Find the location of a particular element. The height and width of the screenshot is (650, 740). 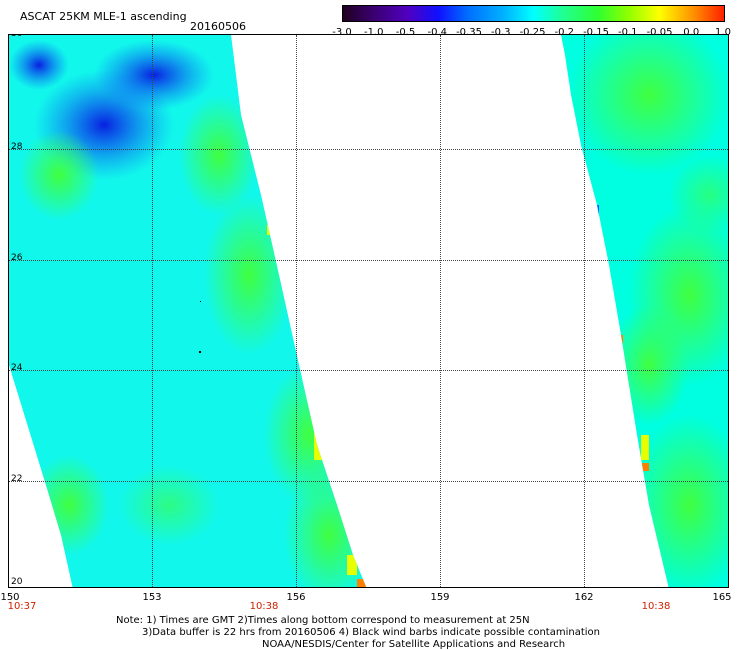

lon-label: 150 is located at coordinates (10, 597).